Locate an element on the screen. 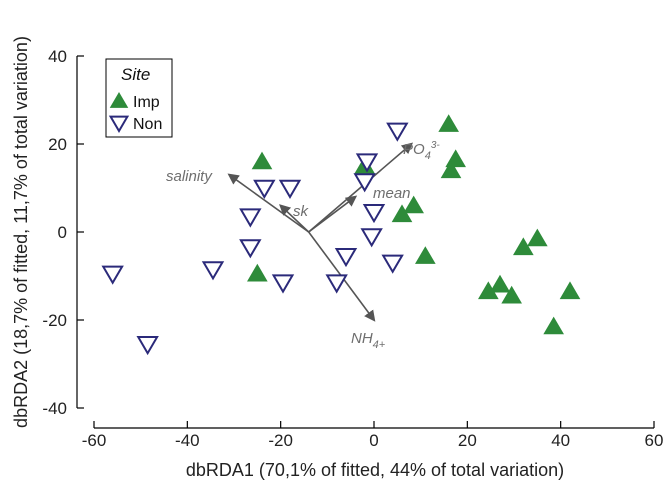 The image size is (666, 485). legend-marker-imp is located at coordinates (119, 100).